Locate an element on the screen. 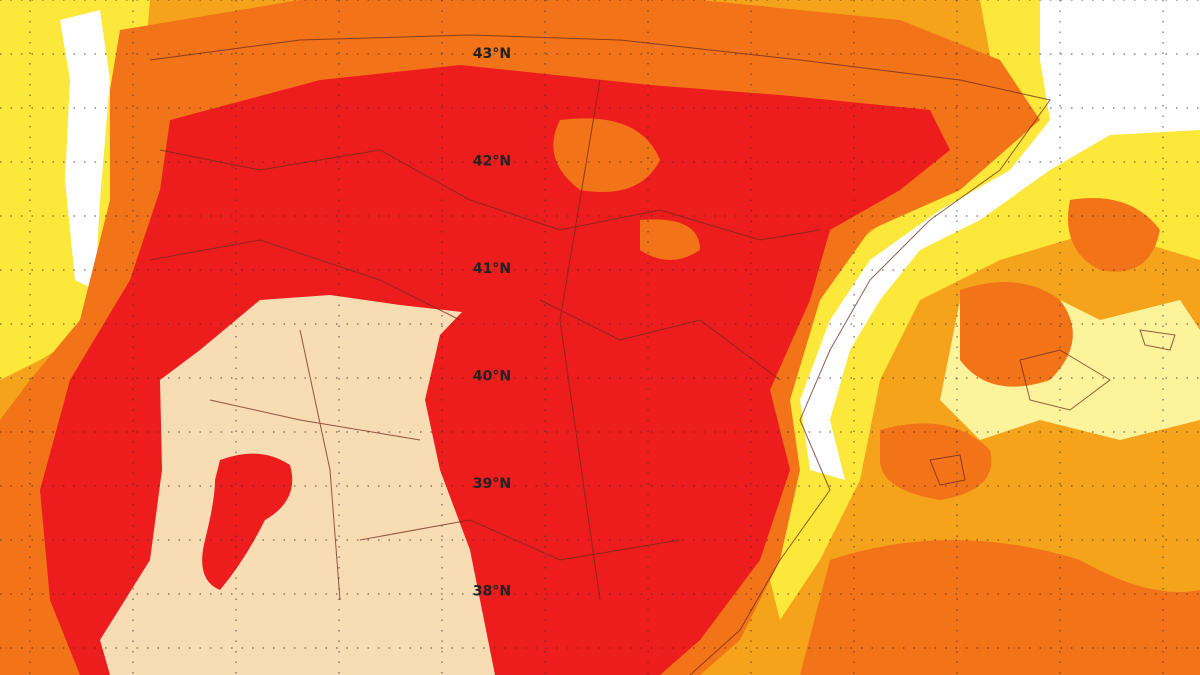  very-hot-zone is located at coordinates (247, 521).